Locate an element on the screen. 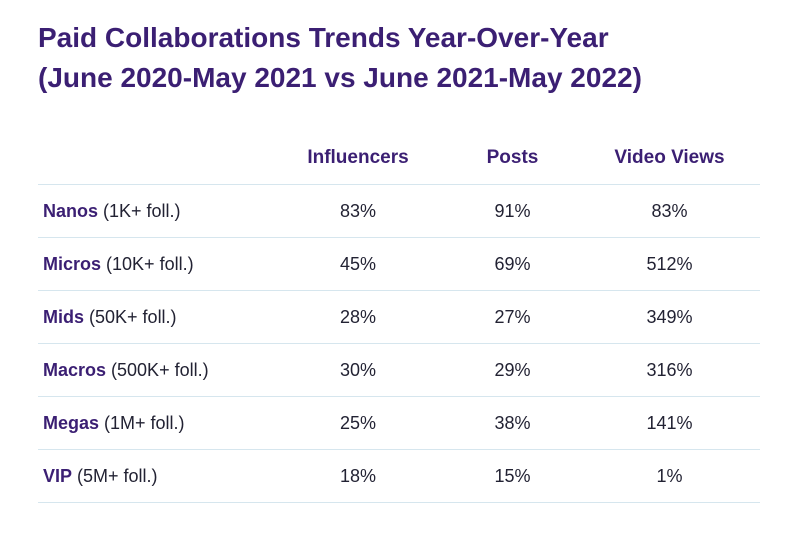 The image size is (807, 537). influencers-cell: 30% is located at coordinates (358, 370).